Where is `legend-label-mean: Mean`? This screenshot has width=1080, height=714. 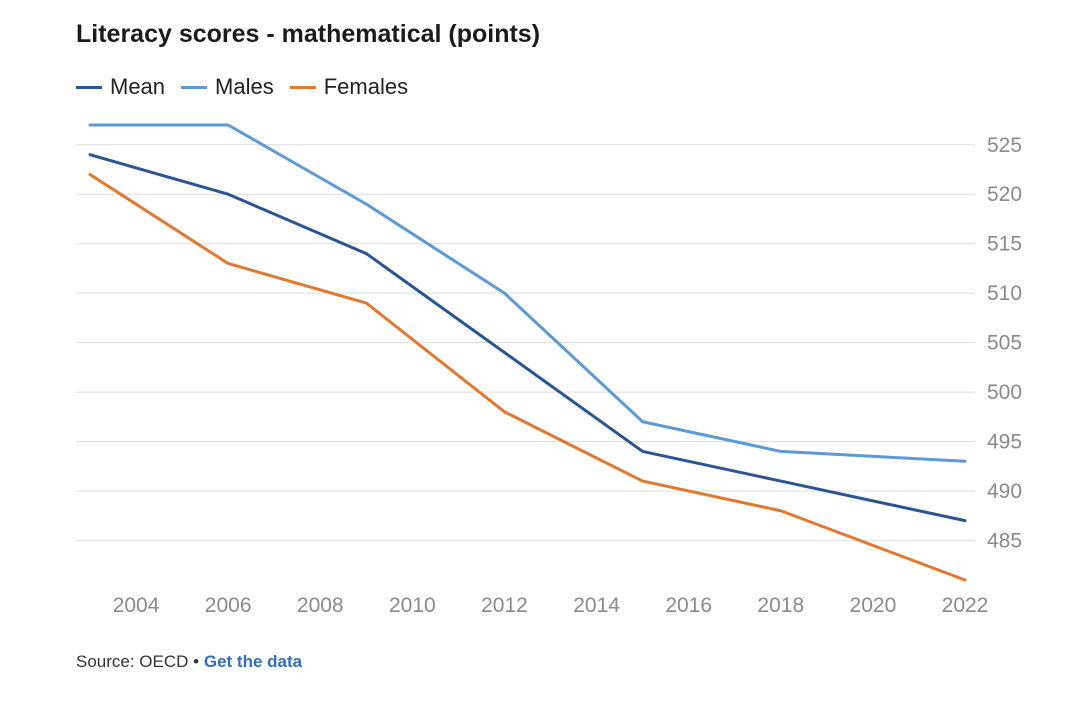
legend-label-mean: Mean is located at coordinates (138, 86).